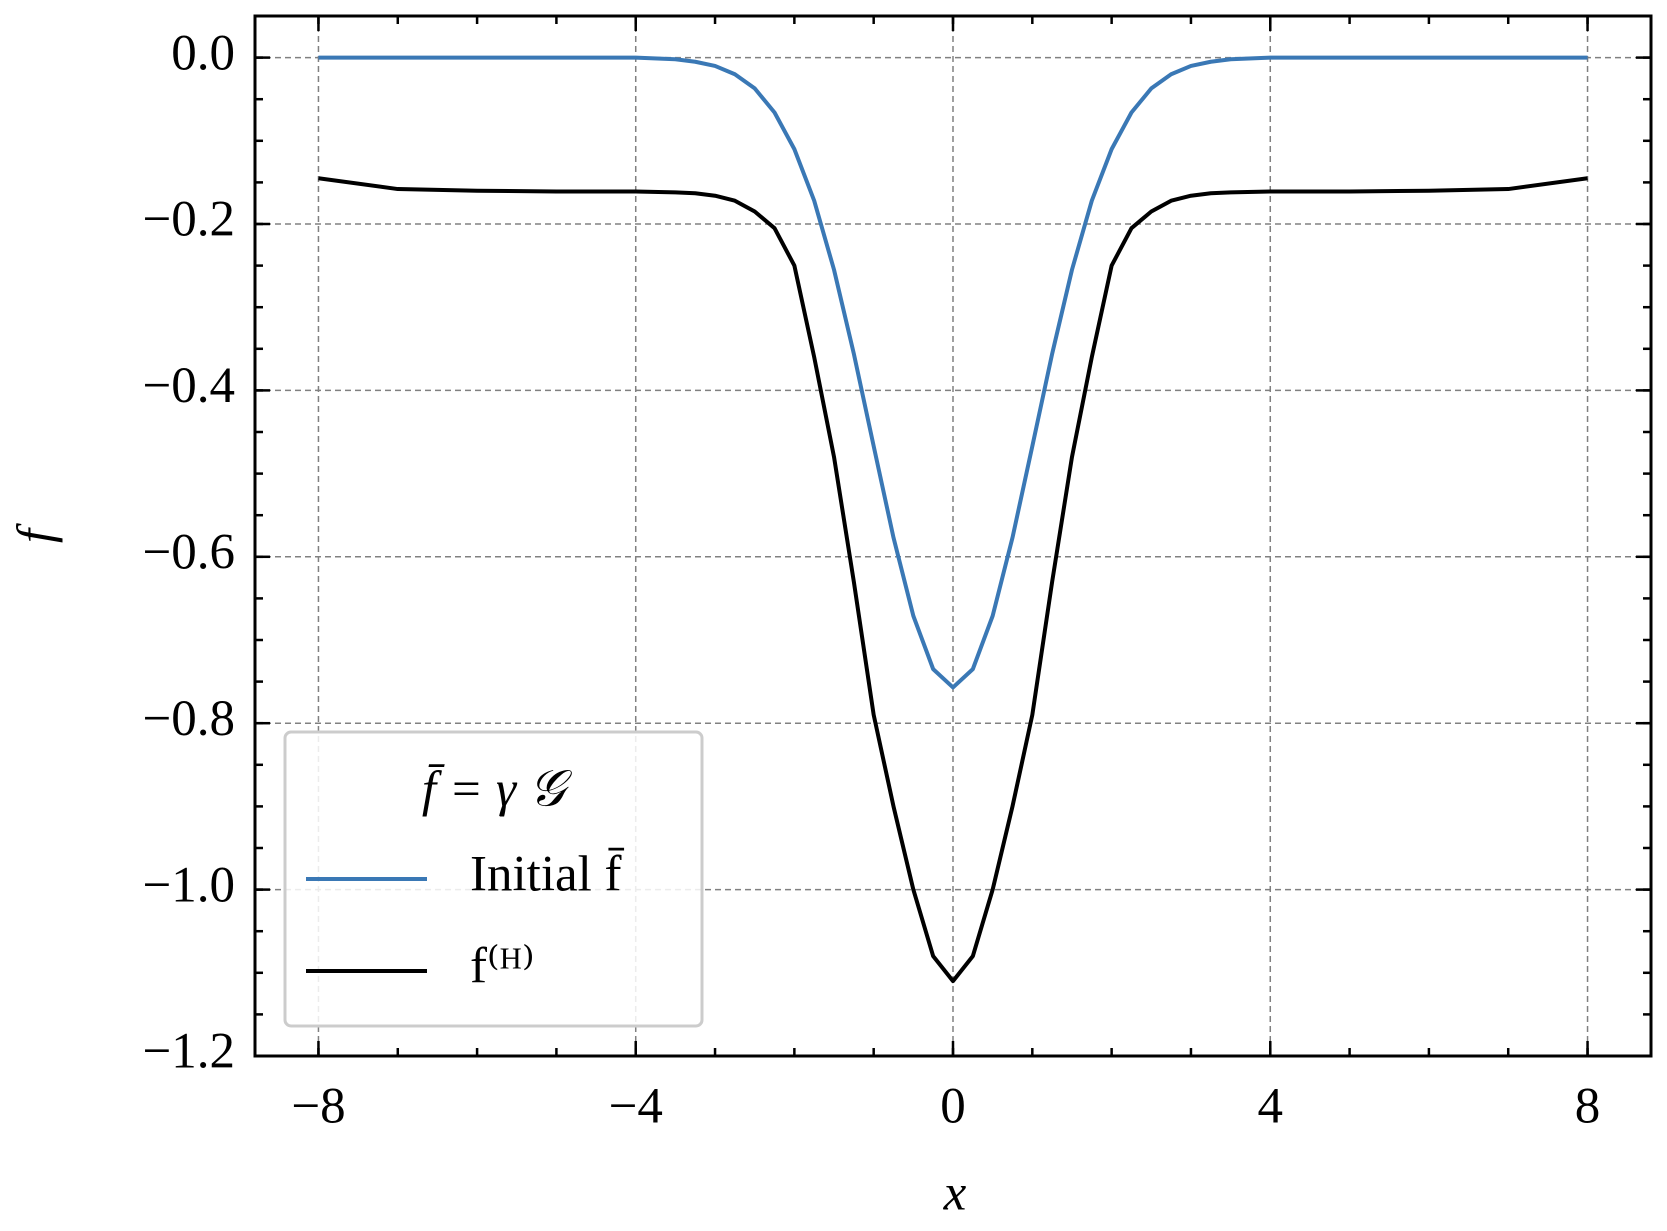 This screenshot has height=1231, width=1667. I want to click on x-tick-label: −8, so click(318, 1107).